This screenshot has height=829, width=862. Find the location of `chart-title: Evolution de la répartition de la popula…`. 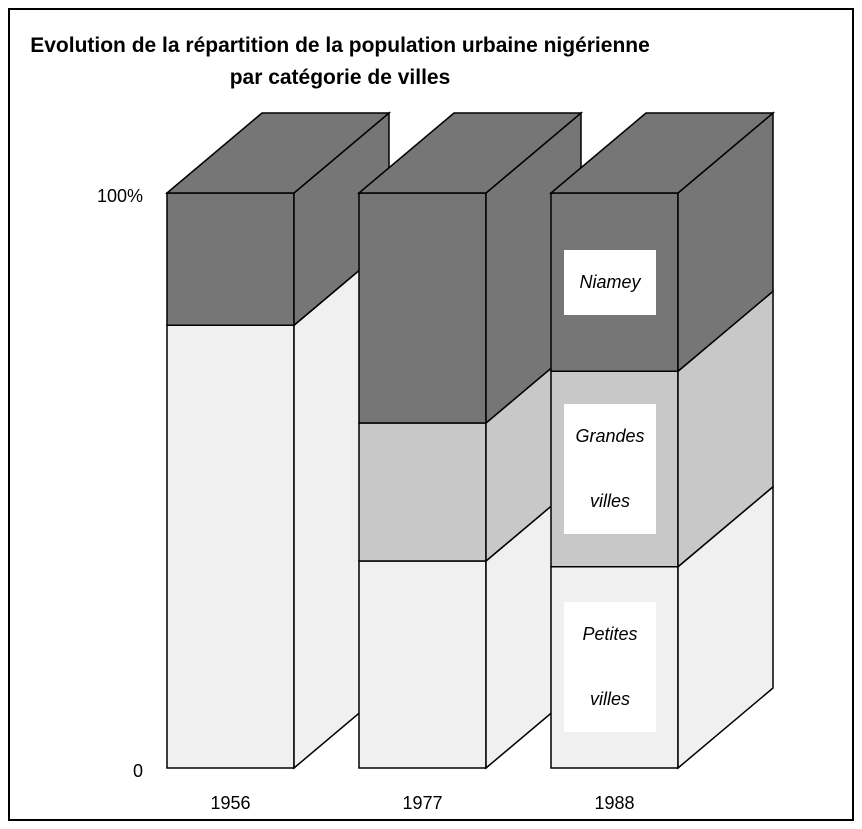

chart-title: Evolution de la répartition de la popula… is located at coordinates (340, 61).